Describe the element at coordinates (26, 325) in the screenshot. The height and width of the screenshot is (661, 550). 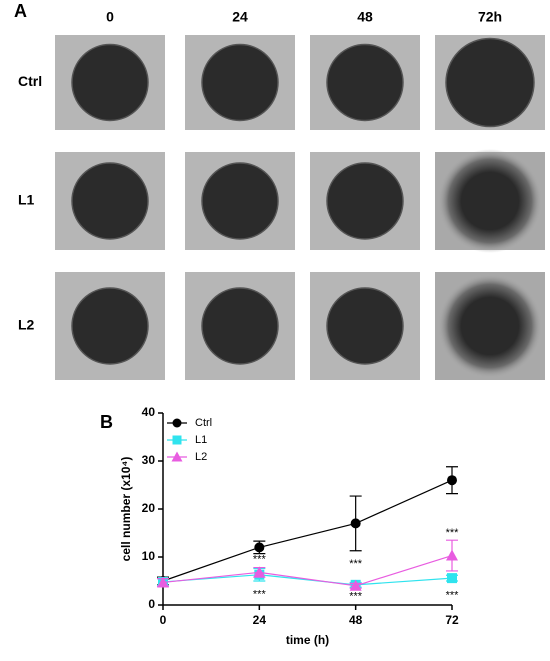
I see `row-label: L2` at that location.